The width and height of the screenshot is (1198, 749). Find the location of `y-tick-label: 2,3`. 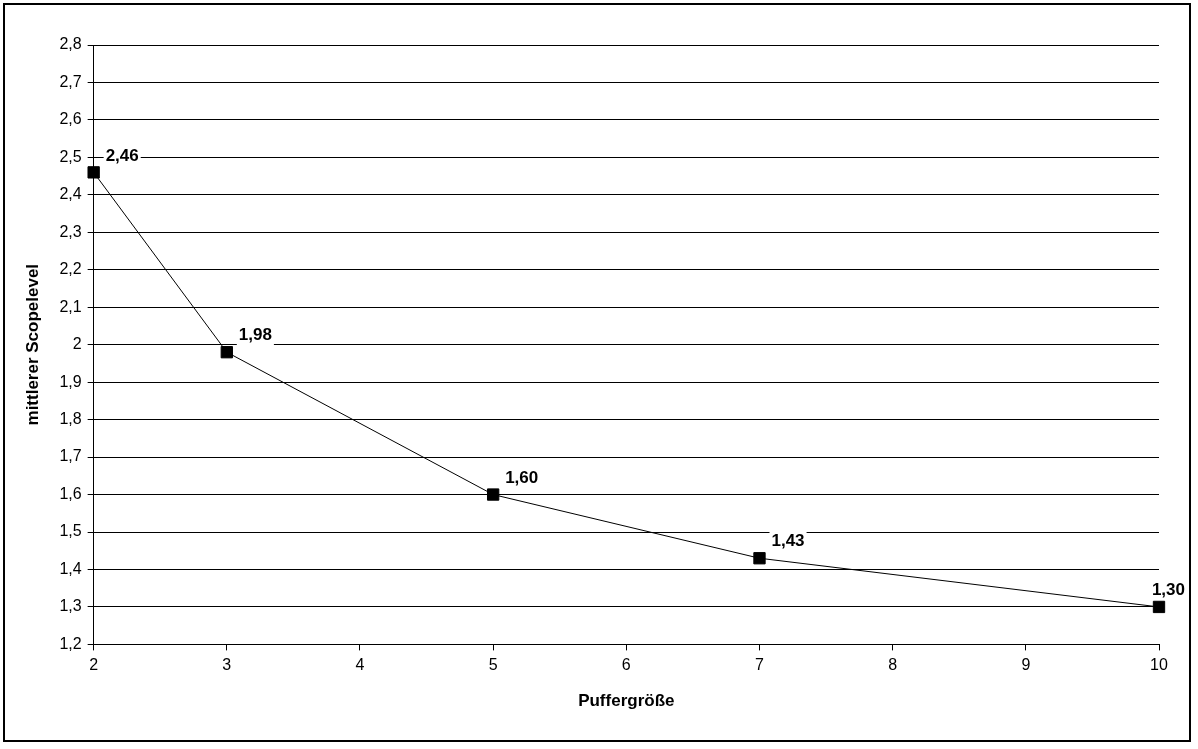

y-tick-label: 2,3 is located at coordinates (70, 231).